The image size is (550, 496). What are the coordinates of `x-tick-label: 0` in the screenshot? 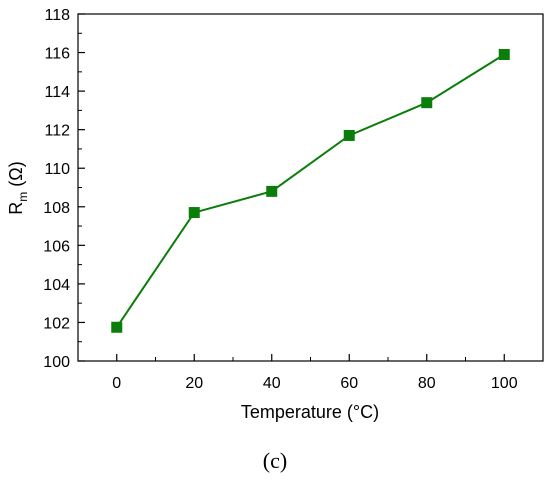 It's located at (116, 383).